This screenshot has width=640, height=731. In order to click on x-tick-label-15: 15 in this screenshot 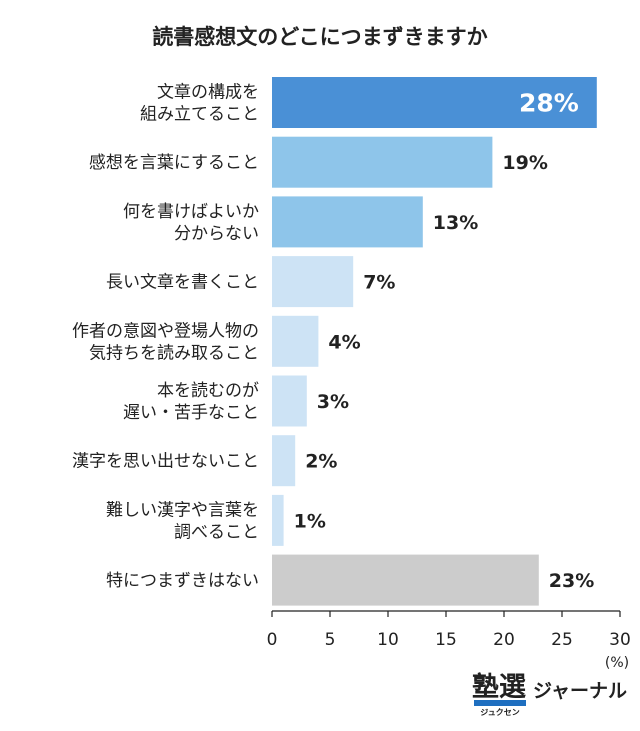, I will do `click(446, 640)`.